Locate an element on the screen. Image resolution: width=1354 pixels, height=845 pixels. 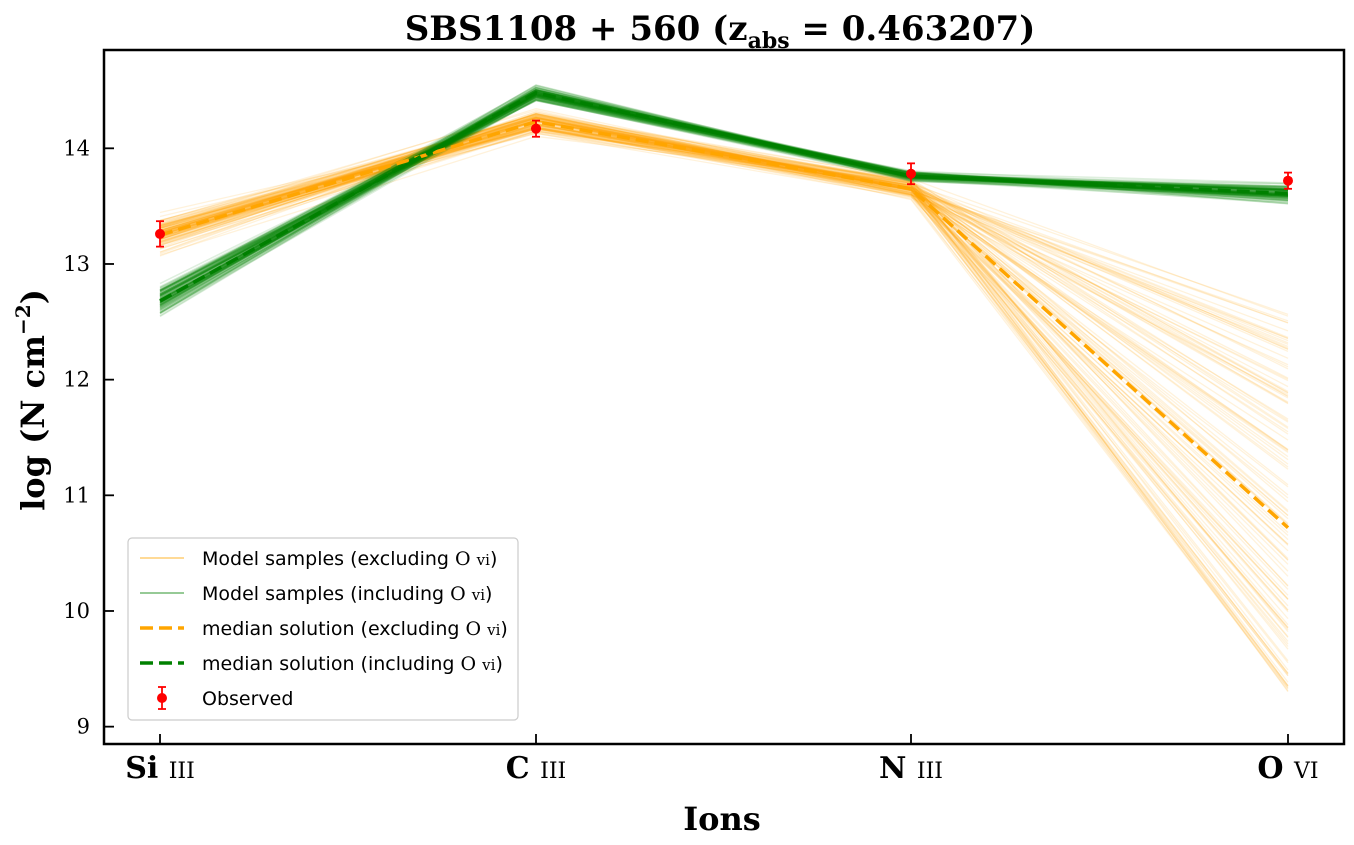
legend-item: Observed is located at coordinates (225, 698).